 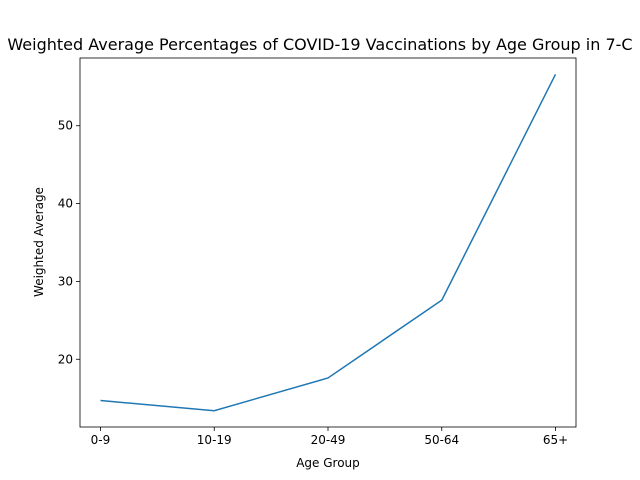 What do you see at coordinates (65, 281) in the screenshot?
I see `y-tick-label: 30` at bounding box center [65, 281].